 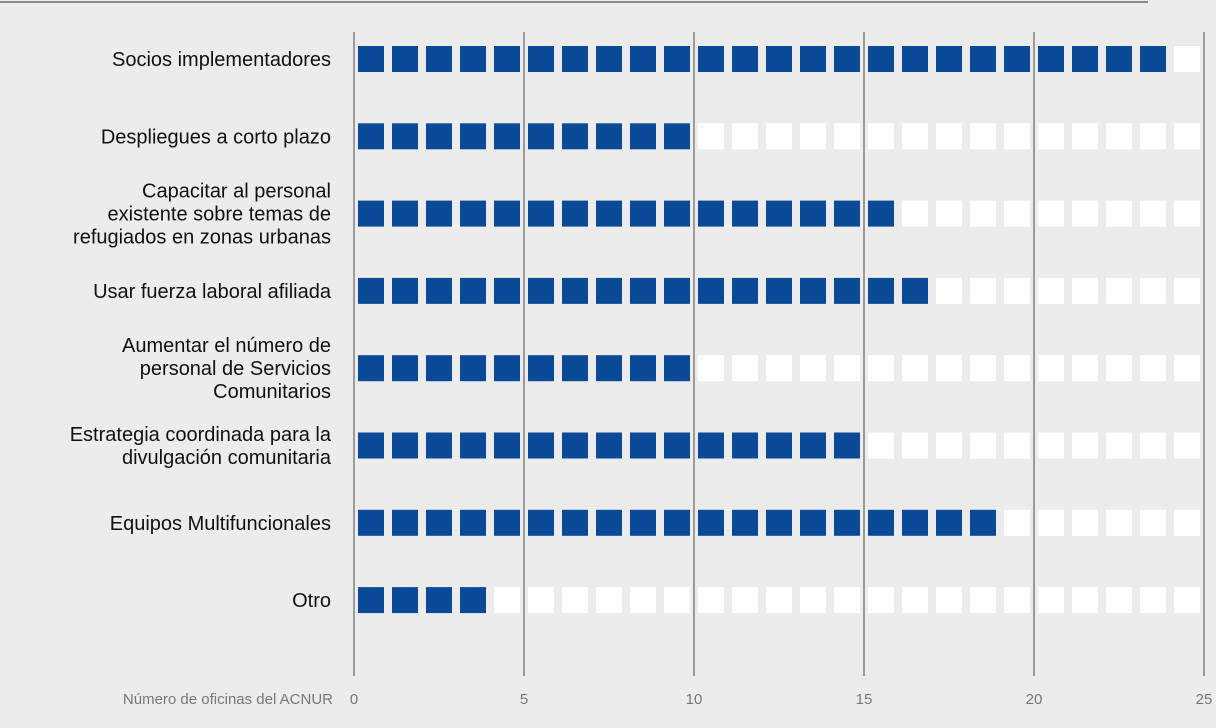 I want to click on x-tick-label: 0, so click(x=354, y=699).